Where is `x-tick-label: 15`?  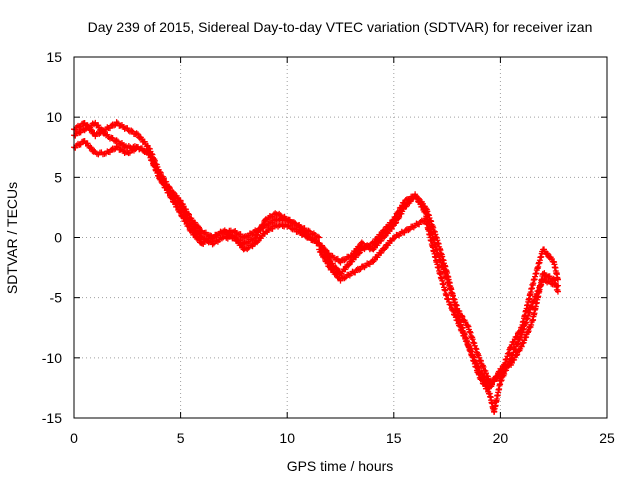
x-tick-label: 15 is located at coordinates (394, 438).